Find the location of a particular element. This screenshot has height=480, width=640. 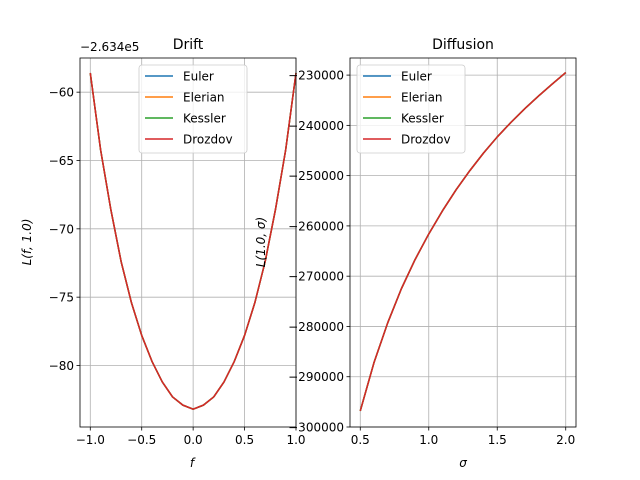

diffusion-y-tick-label: −250000 is located at coordinates (316, 176).